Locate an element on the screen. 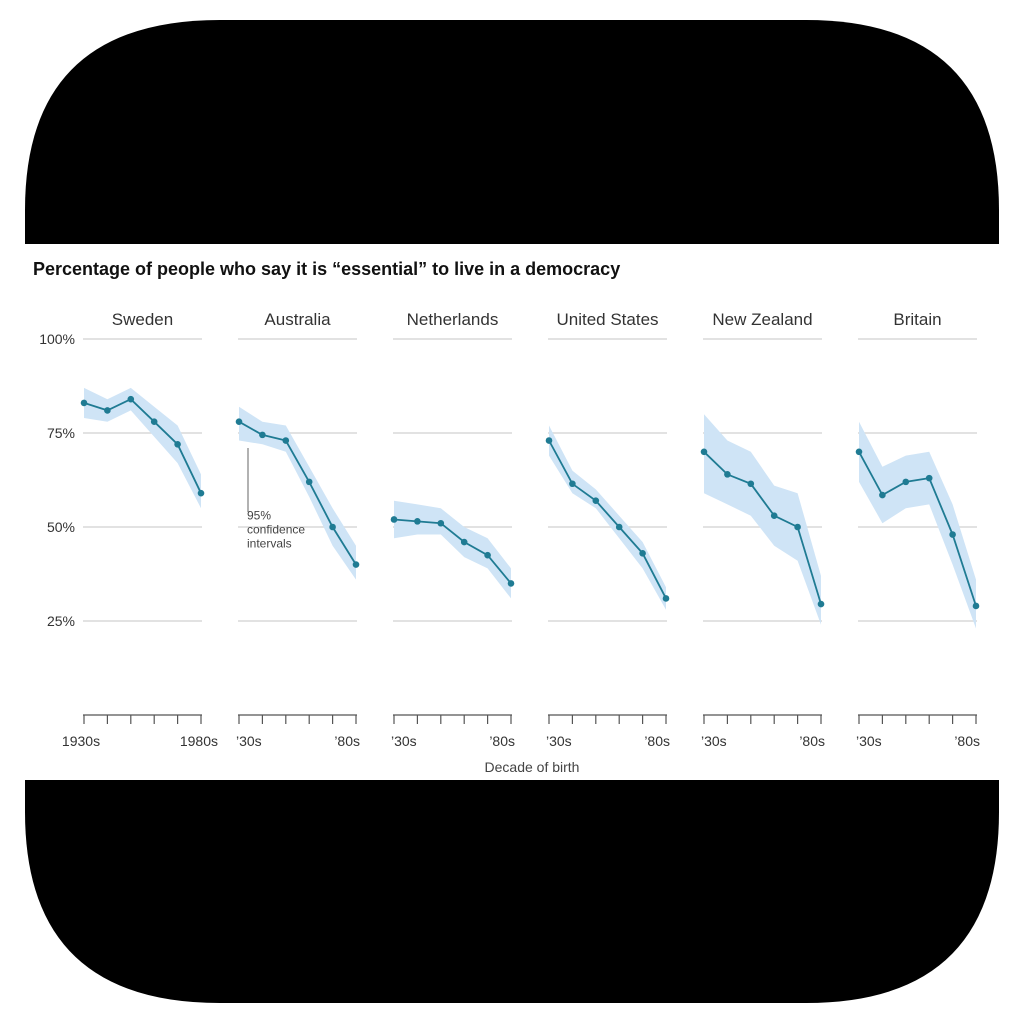  annotation-text: confidence is located at coordinates (276, 529).